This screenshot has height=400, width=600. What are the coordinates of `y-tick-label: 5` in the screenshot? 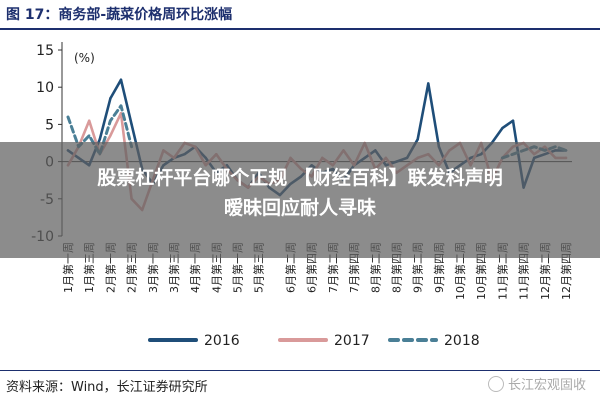 It's located at (49, 125).